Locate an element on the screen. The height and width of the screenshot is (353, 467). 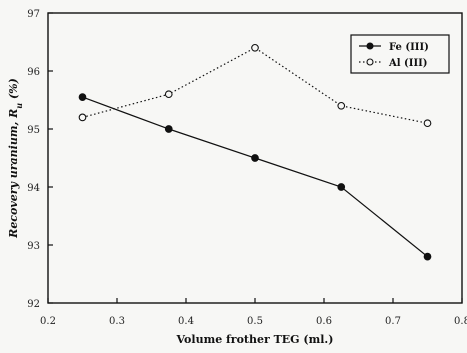
y-axis-label: Recovery uranium, Ru (%) is located at coordinates (15, 158).